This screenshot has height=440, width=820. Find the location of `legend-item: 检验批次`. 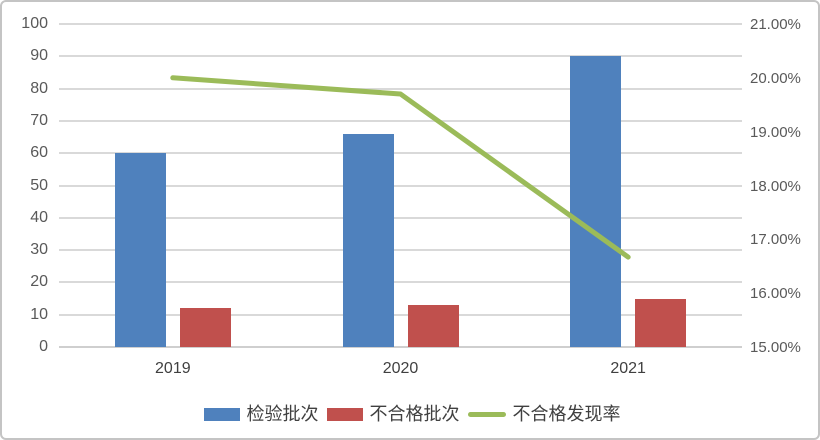

legend-item: 检验批次 is located at coordinates (261, 414).